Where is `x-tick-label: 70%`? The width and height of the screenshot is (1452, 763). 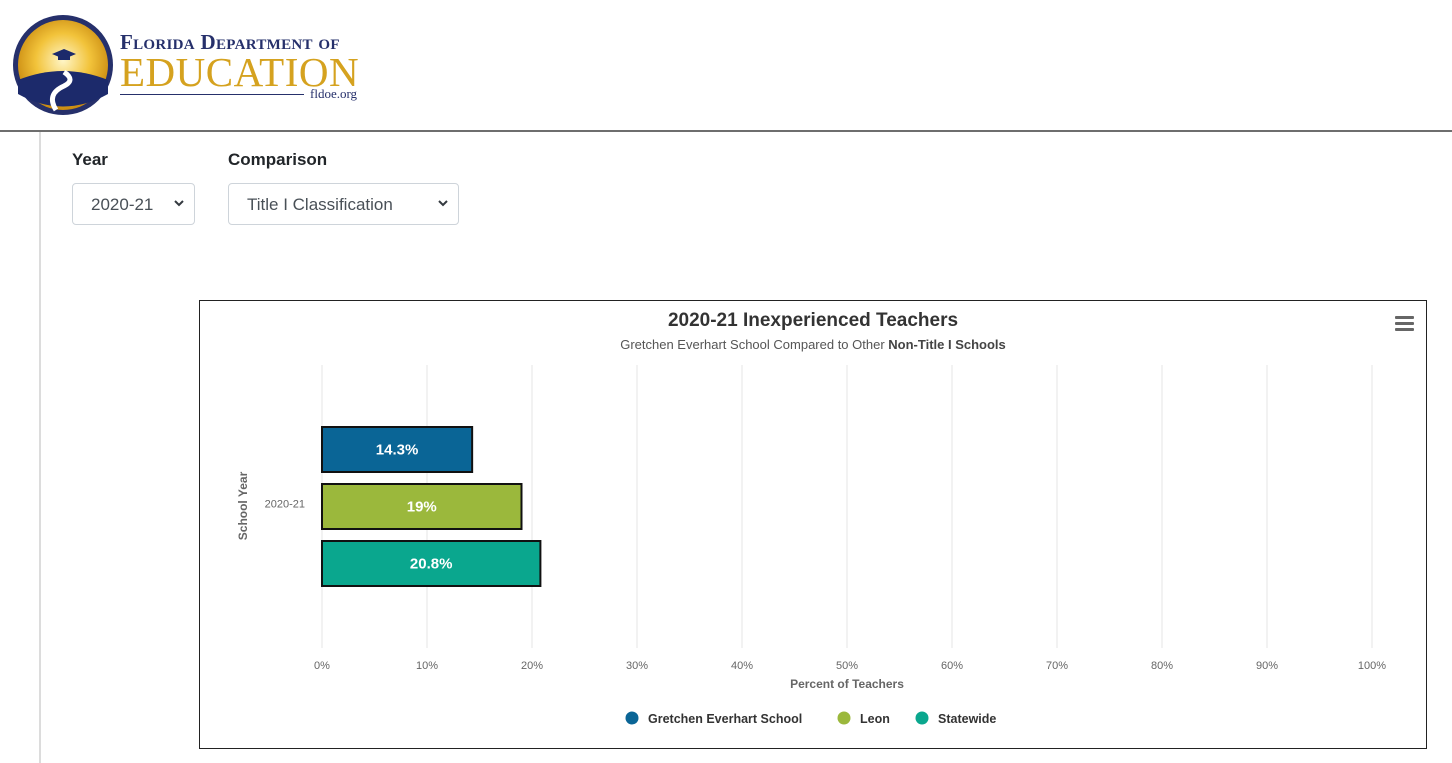 x-tick-label: 70% is located at coordinates (1057, 666).